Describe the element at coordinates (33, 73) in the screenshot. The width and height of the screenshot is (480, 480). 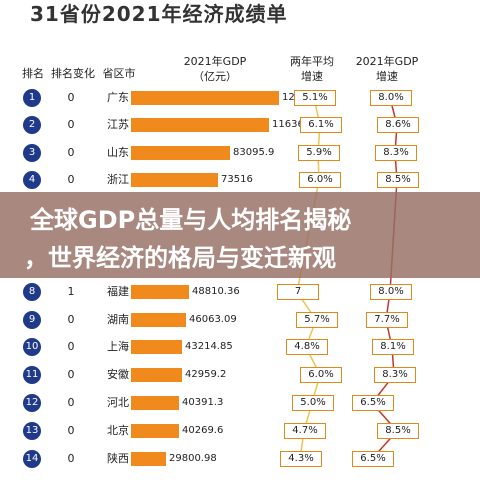
I see `header-rank: 排名` at that location.